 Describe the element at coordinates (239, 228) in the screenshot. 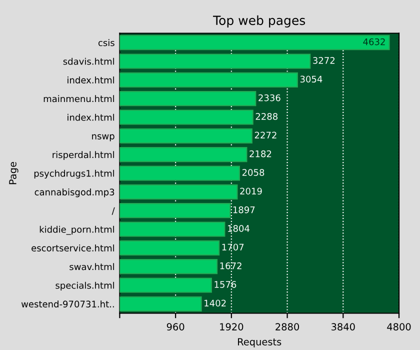

I see `data-label: 1804` at that location.